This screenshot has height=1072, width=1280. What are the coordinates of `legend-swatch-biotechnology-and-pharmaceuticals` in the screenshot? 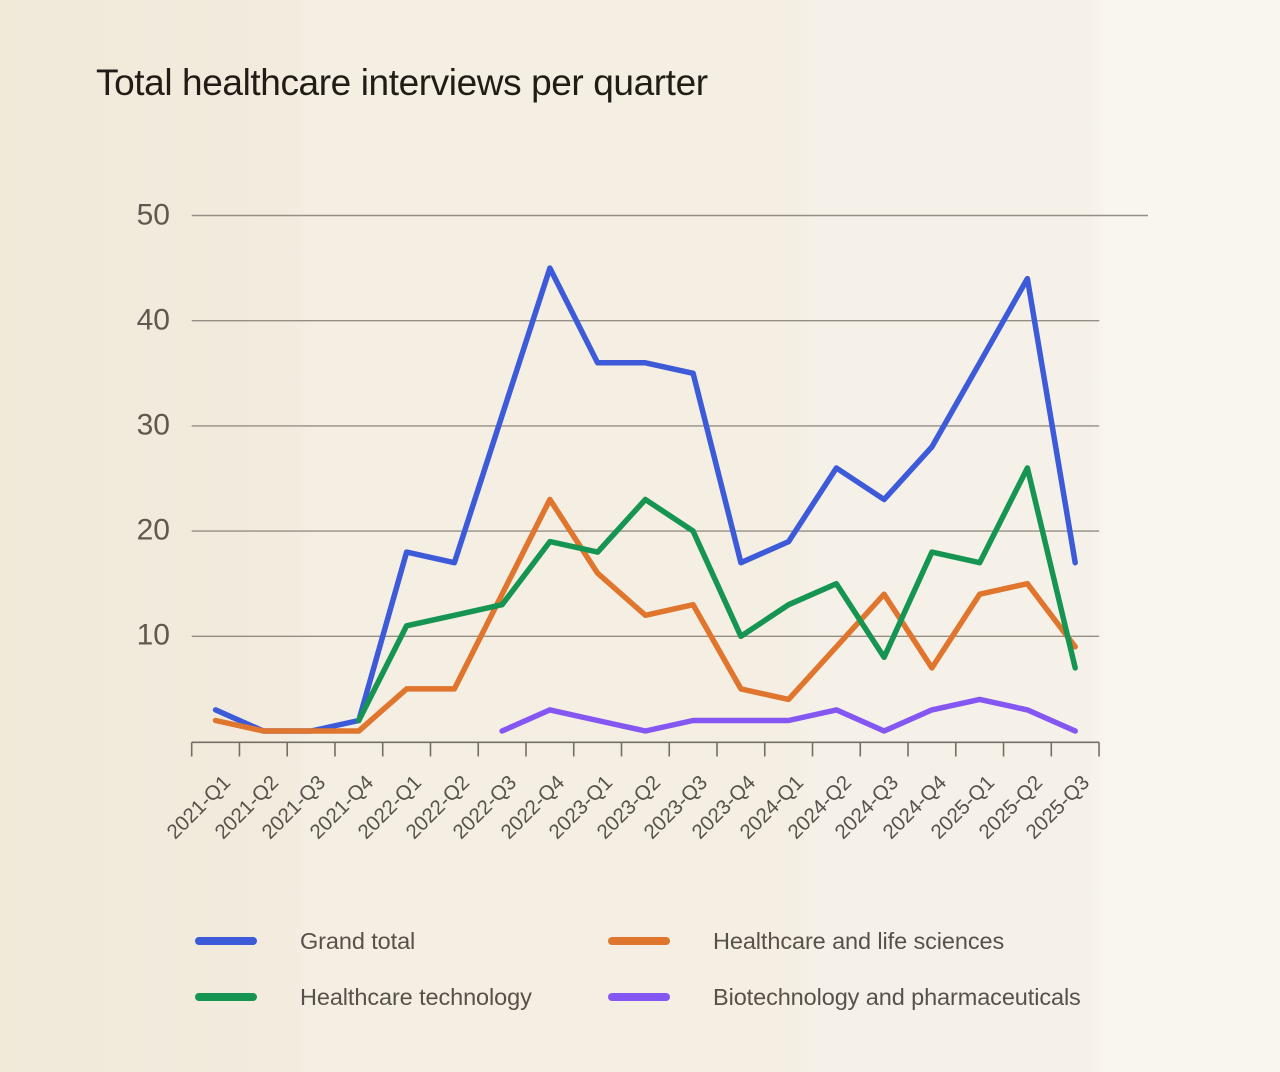 It's located at (639, 997).